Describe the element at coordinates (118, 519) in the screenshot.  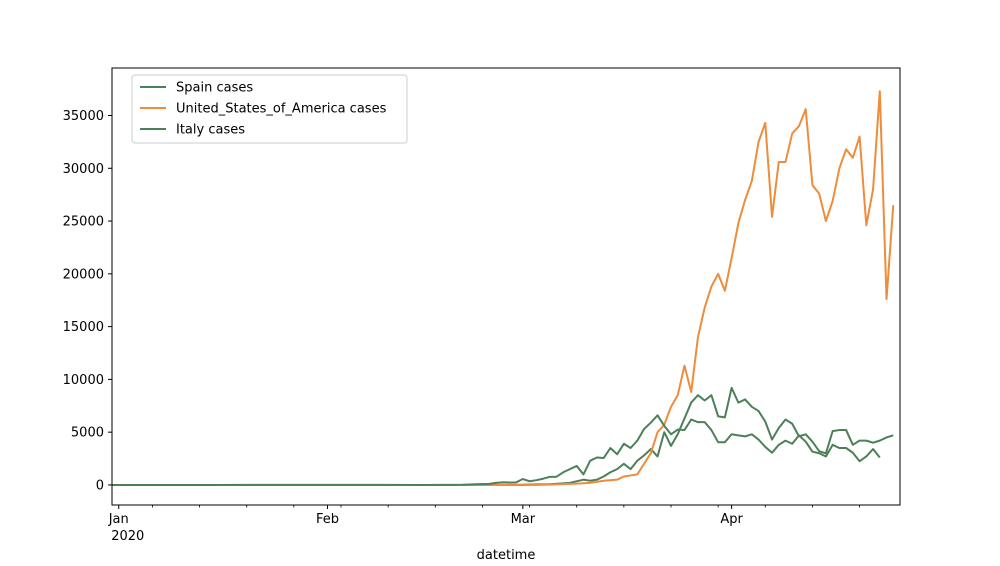
I see `x-tick-label: Jan` at that location.